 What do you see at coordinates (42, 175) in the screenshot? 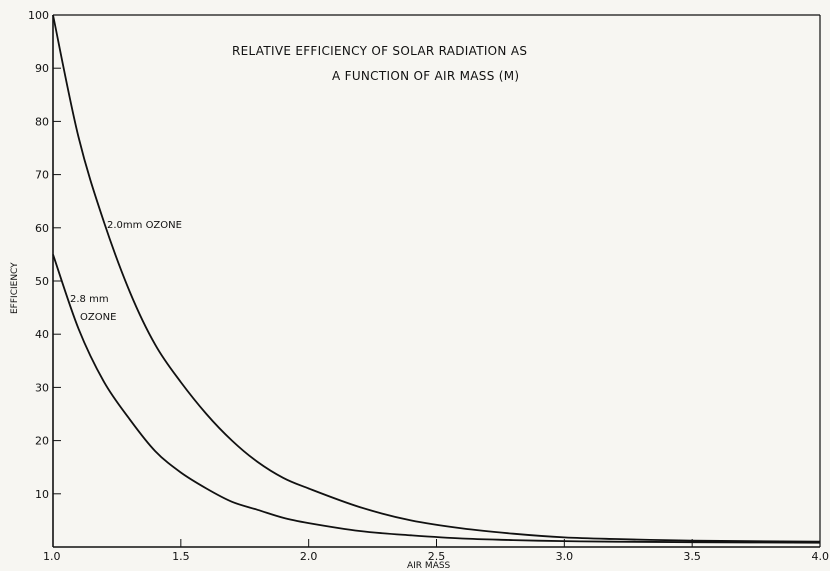
I see `y-tick-label: 70` at bounding box center [42, 175].